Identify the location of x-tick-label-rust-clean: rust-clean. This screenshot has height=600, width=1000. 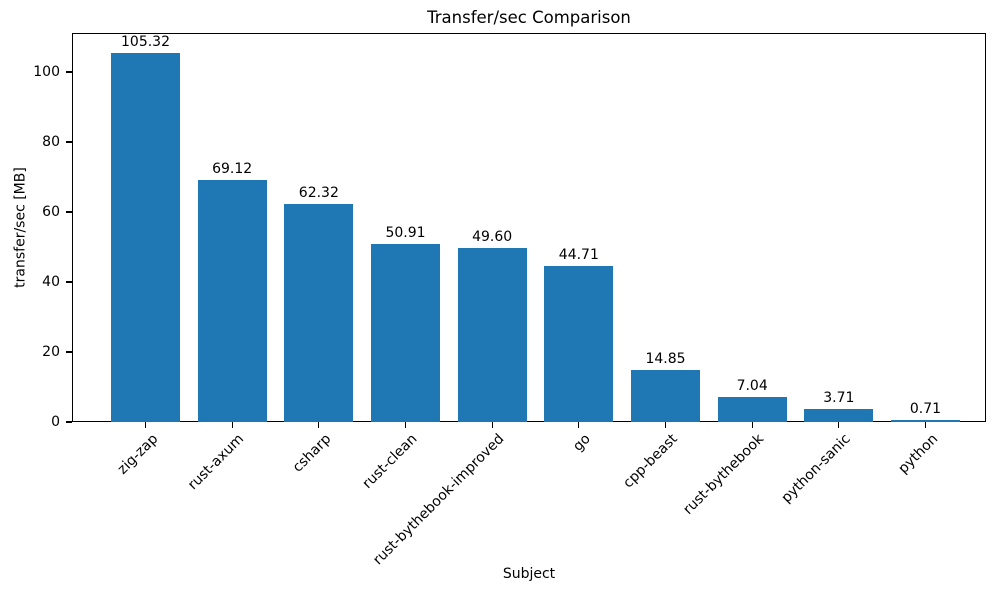
(390, 461).